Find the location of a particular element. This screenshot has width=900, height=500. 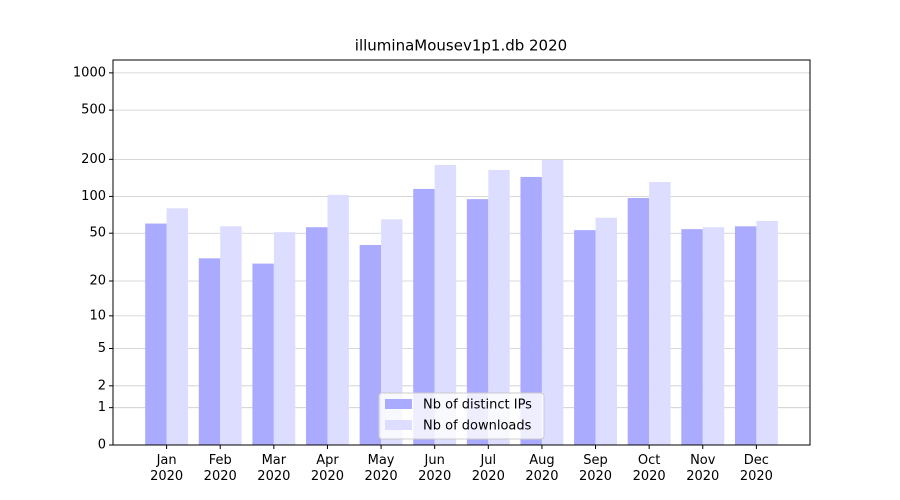

y-tick-label: 500 is located at coordinates (93, 110).